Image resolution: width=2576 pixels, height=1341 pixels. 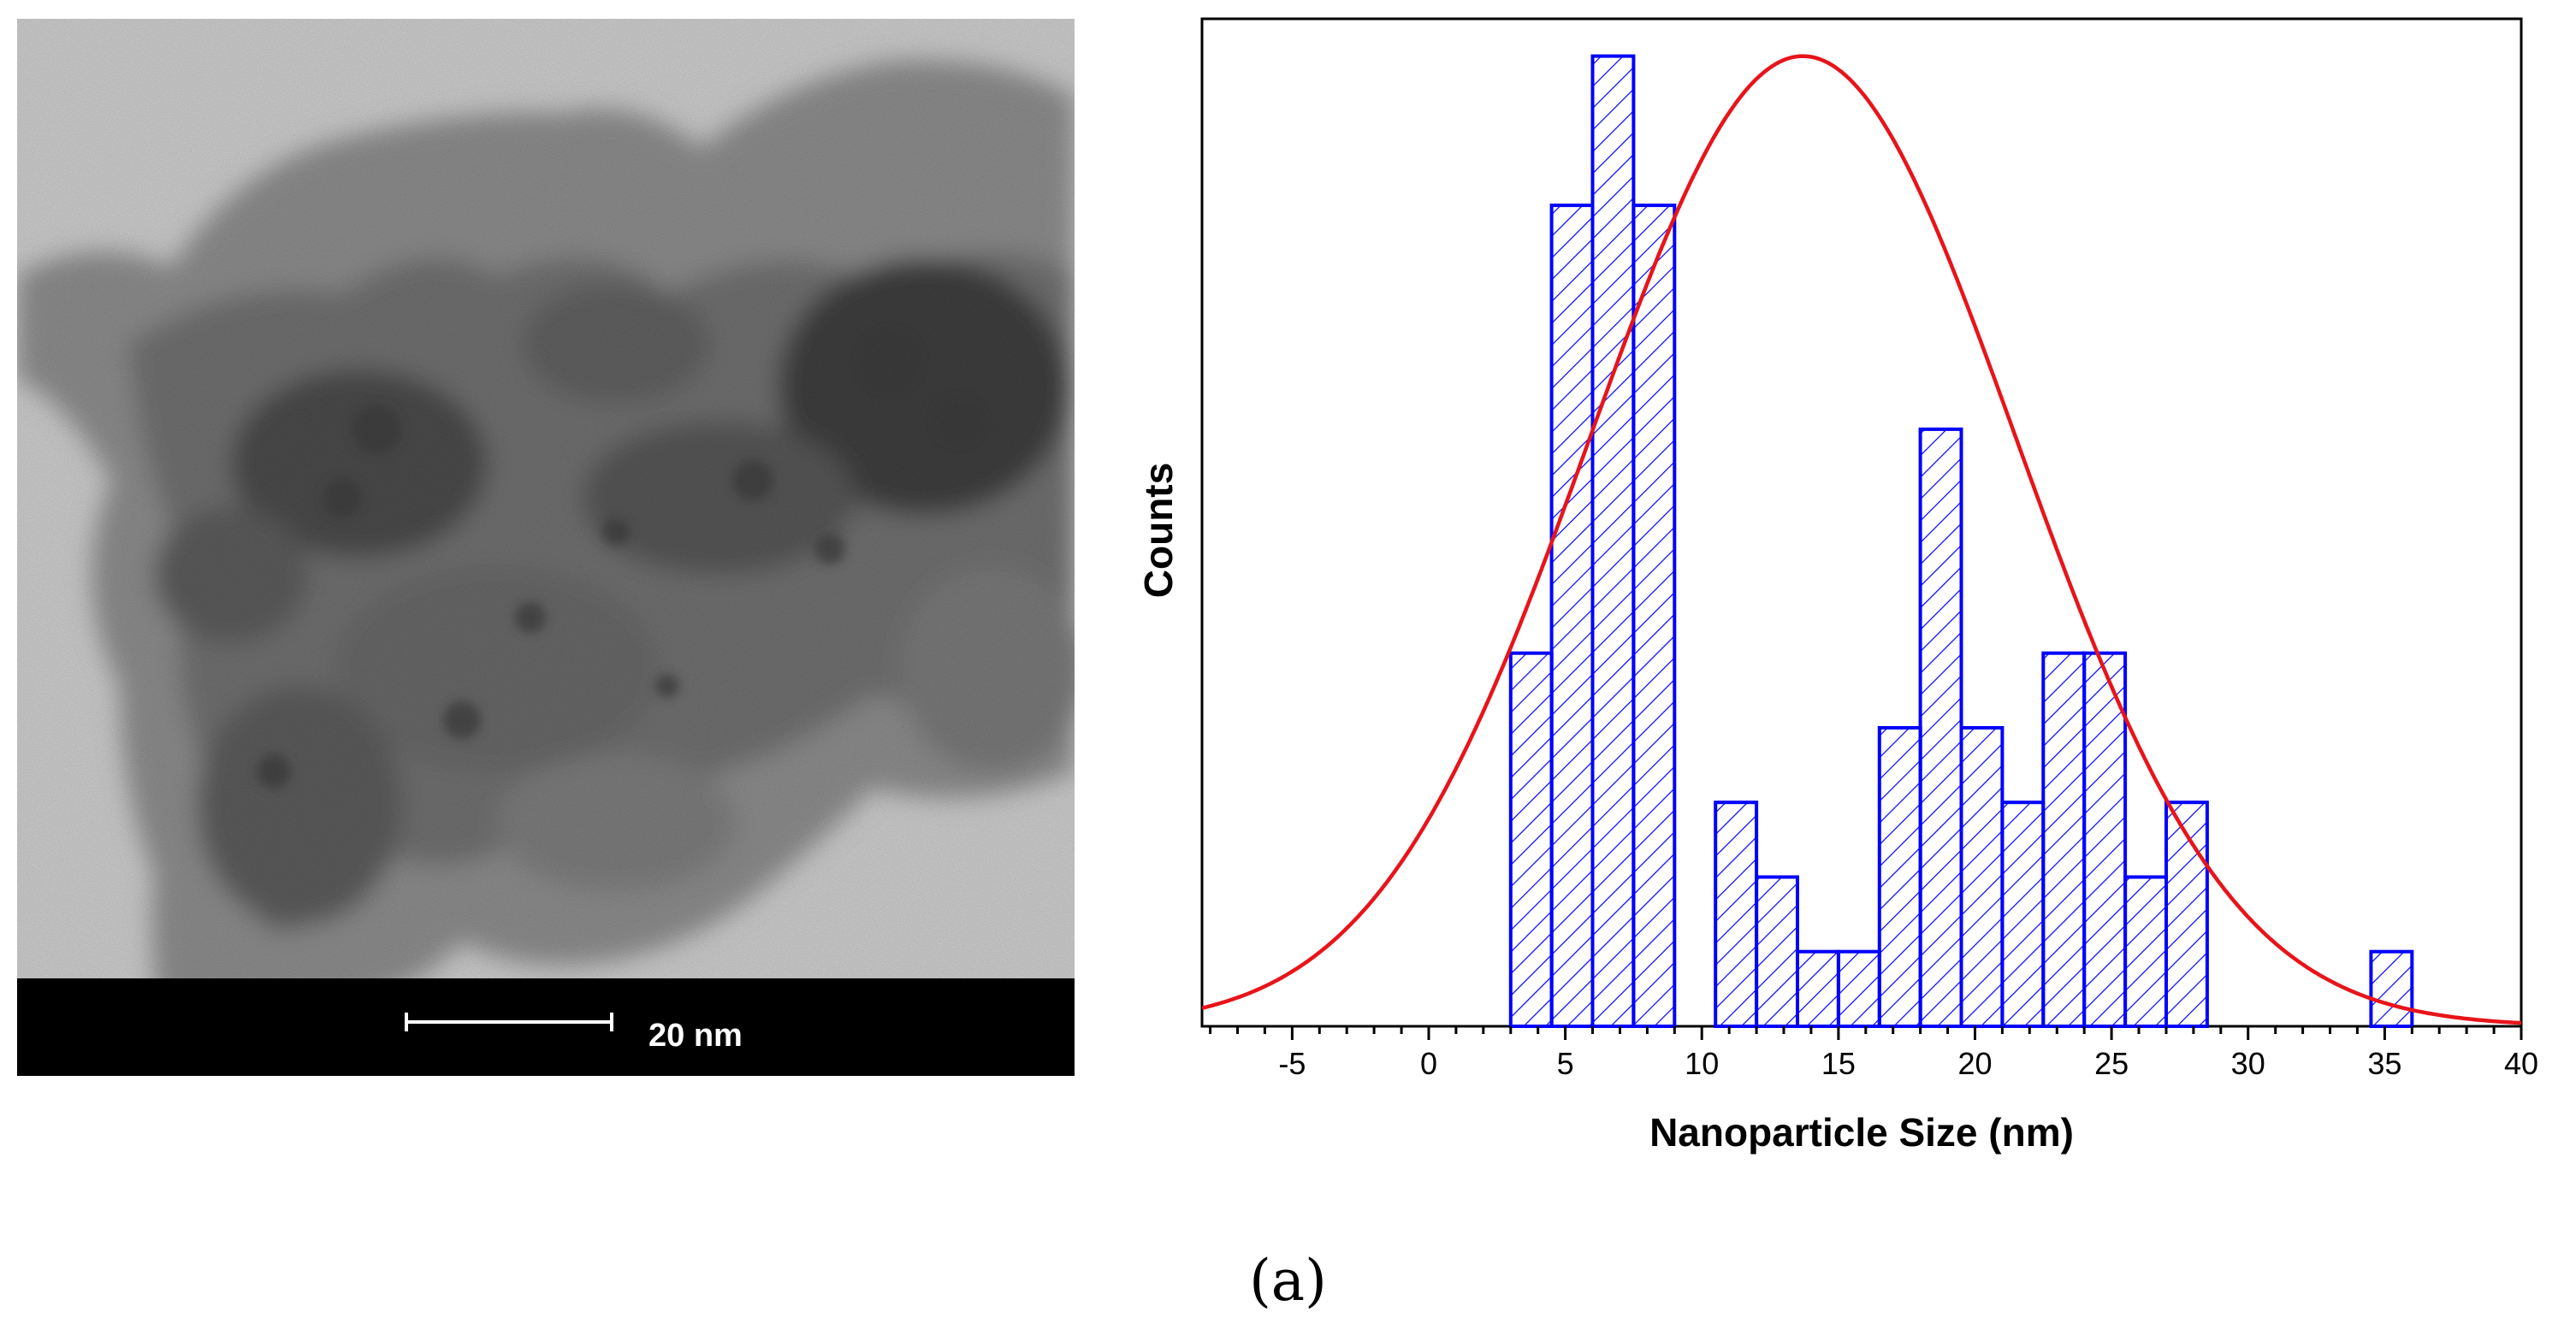 I want to click on x-axis-title: Nanoparticle Size (nm), so click(x=1862, y=1132).